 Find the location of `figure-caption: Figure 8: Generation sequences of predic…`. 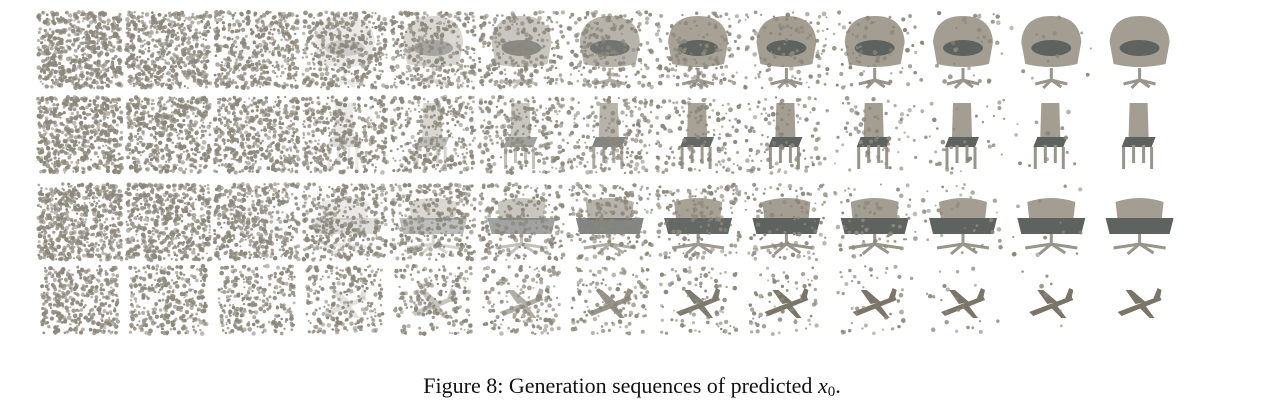

figure-caption: Figure 8: Generation sequences of predic… is located at coordinates (632, 389).